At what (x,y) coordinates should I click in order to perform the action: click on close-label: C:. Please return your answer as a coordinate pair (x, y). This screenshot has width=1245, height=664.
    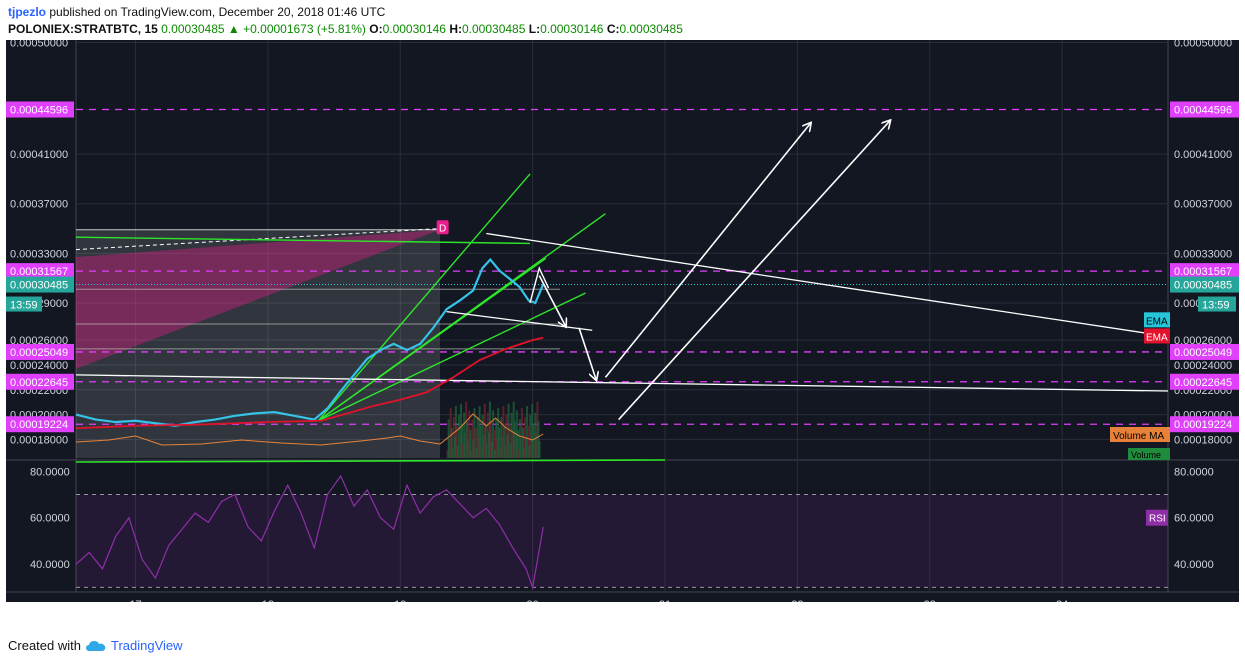
    Looking at the image, I should click on (613, 29).